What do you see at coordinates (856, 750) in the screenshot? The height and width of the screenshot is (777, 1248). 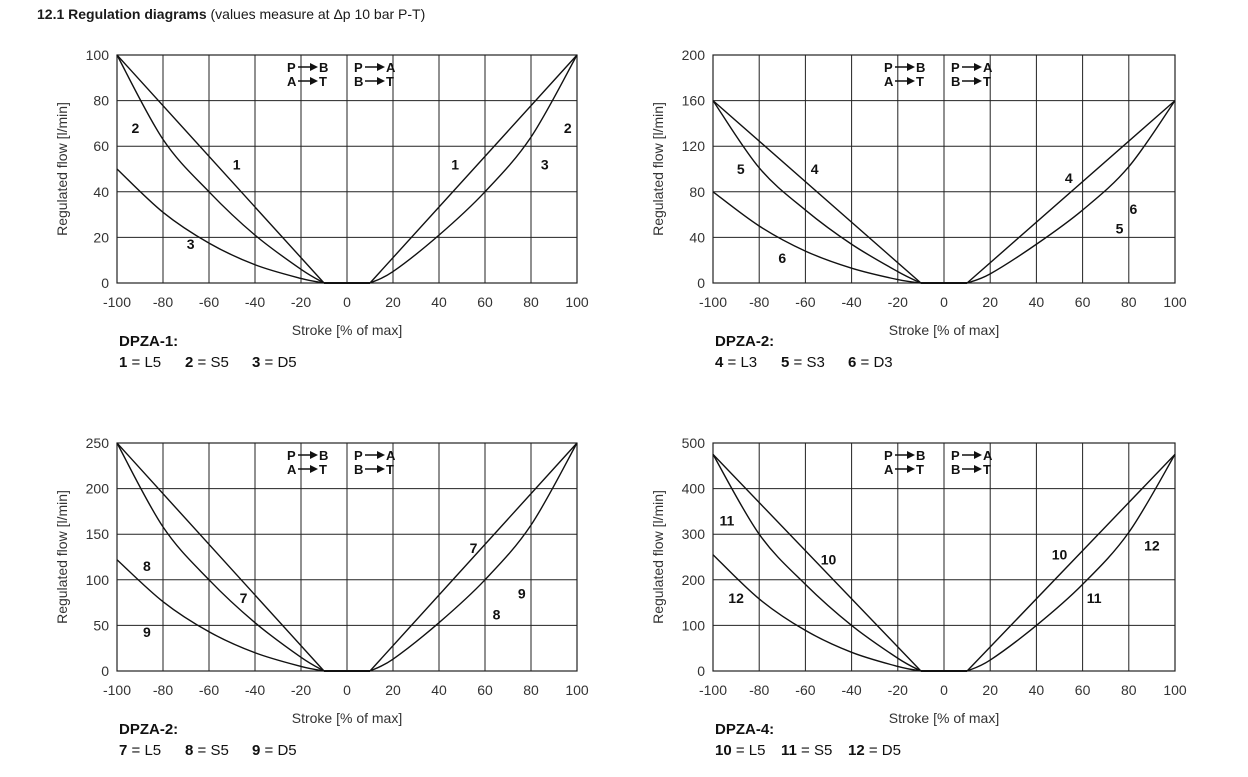 I see `legend-number: 12` at bounding box center [856, 750].